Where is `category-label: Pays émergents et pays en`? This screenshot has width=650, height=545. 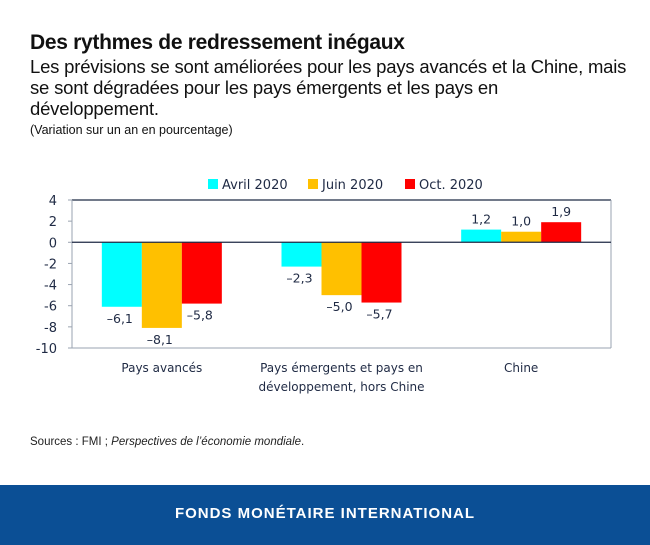
category-label: Pays émergents et pays en is located at coordinates (341, 368).